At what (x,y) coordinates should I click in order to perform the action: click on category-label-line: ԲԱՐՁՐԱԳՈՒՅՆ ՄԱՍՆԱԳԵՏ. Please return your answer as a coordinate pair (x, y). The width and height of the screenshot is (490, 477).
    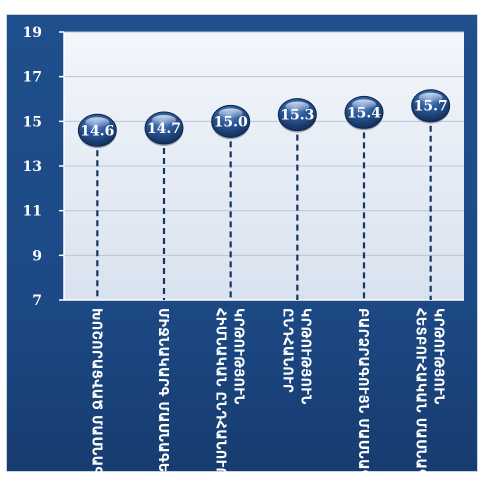
    Looking at the image, I should click on (362, 390).